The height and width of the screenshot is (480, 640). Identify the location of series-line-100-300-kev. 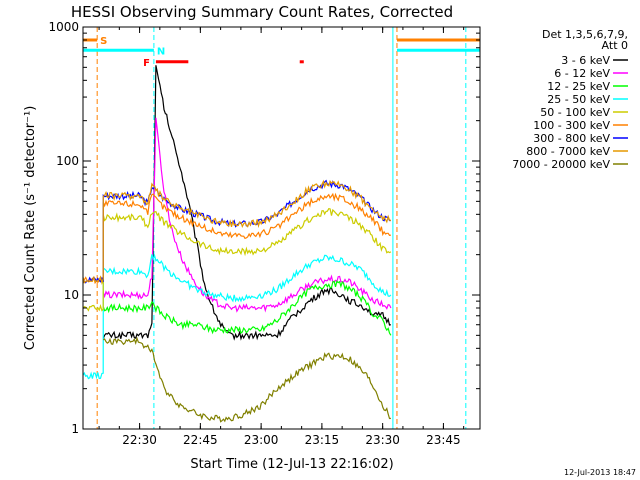
(236, 238).